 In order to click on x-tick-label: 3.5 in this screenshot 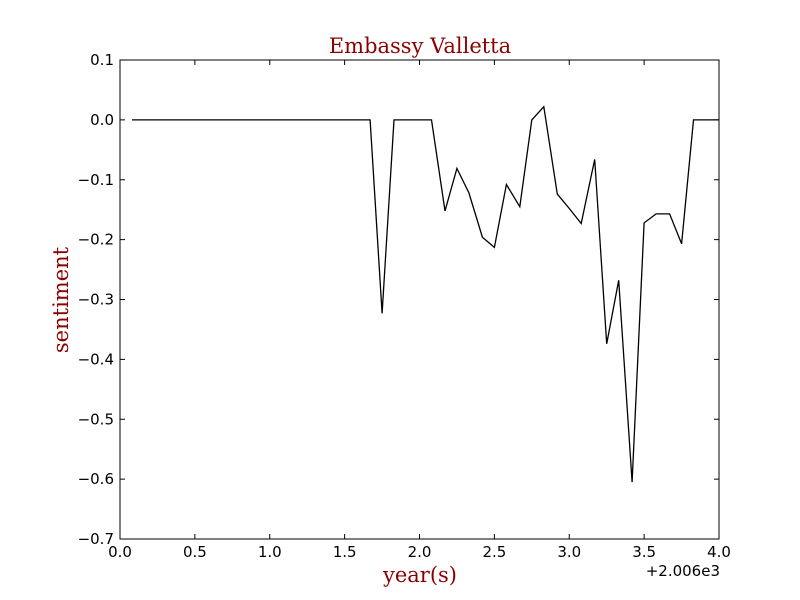, I will do `click(644, 552)`.